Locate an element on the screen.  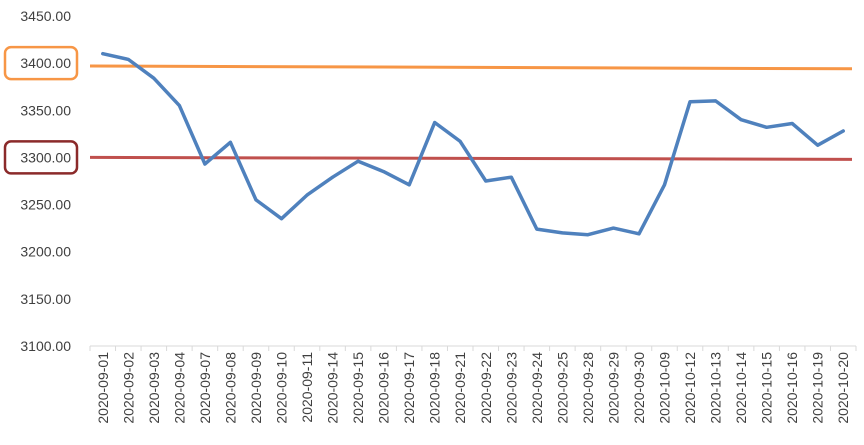
highlight-layer is located at coordinates (41, 110).